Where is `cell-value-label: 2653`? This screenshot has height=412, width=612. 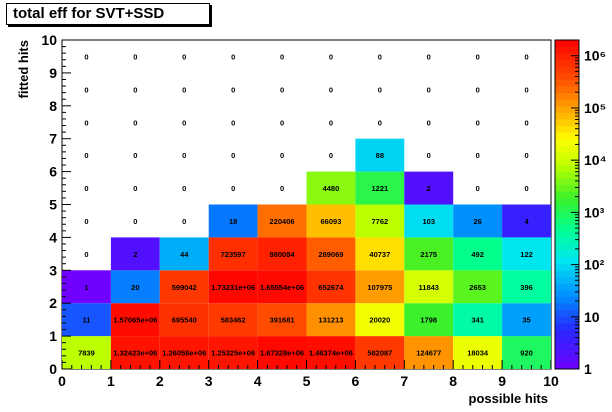 cell-value-label: 2653 is located at coordinates (477, 287).